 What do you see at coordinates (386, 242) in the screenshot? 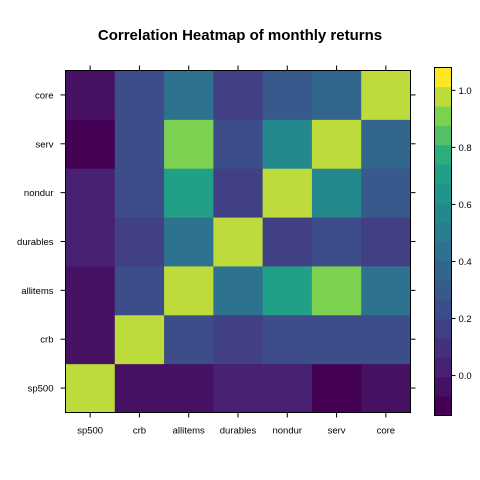
I see `heatmap-cell-core-durables` at bounding box center [386, 242].